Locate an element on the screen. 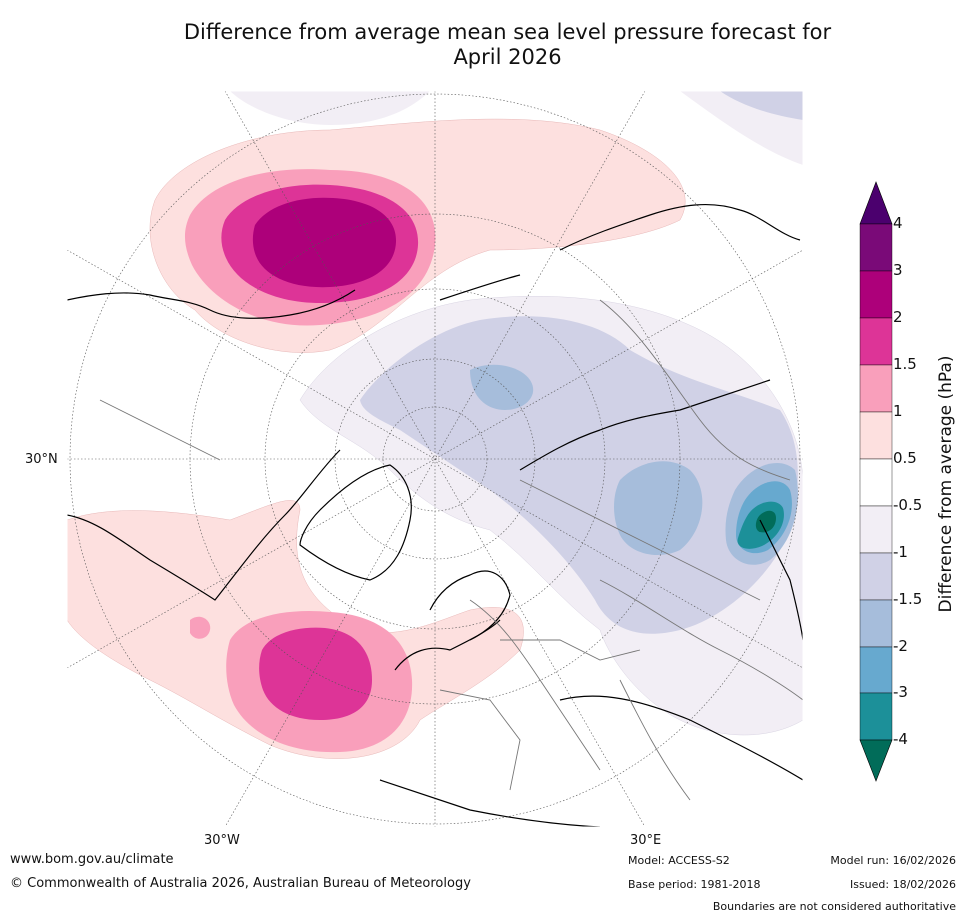 Image resolution: width=965 pixels, height=919 pixels. colorbar-tick-4: 4 is located at coordinates (898, 223).